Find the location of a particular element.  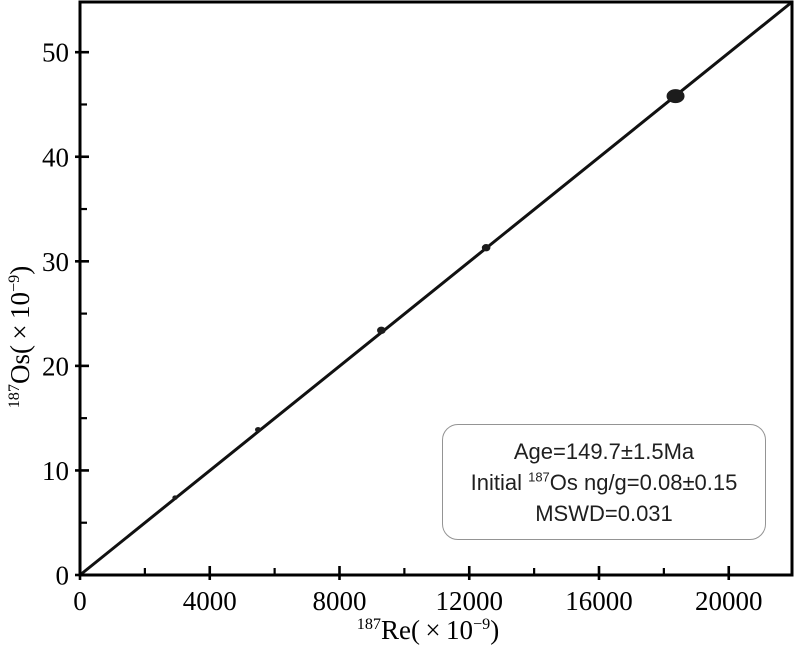

y-tick-label: 10 is located at coordinates (55, 471).